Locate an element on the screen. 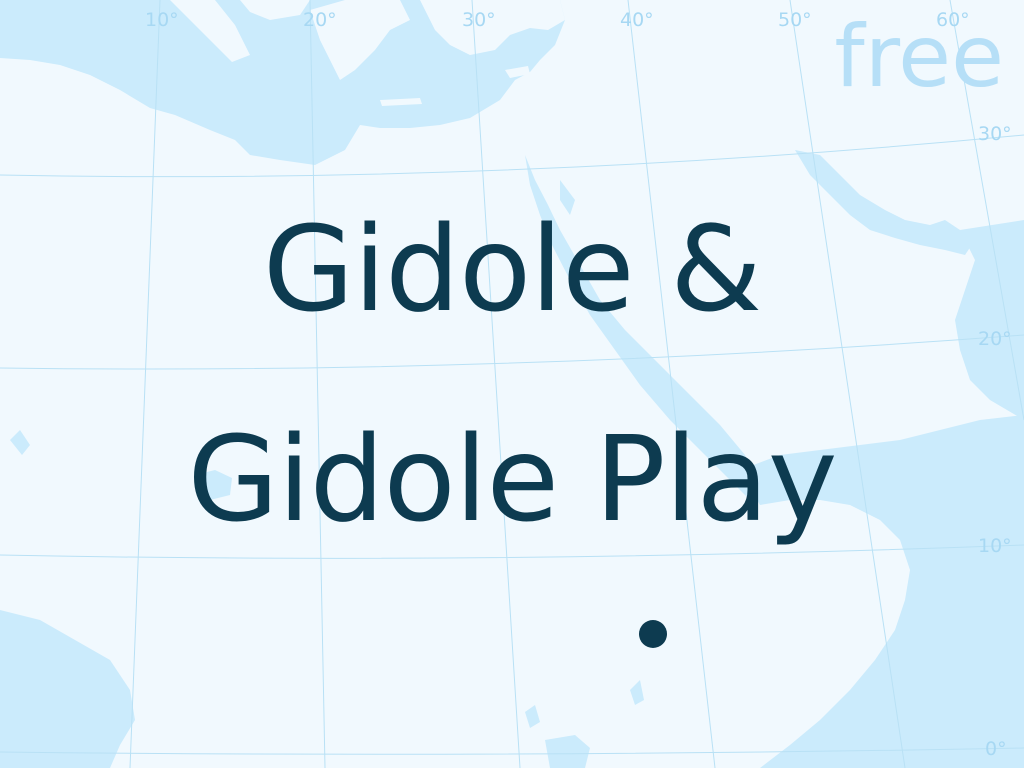 Image resolution: width=1024 pixels, height=768 pixels. lat-label-20: 20° is located at coordinates (995, 339).